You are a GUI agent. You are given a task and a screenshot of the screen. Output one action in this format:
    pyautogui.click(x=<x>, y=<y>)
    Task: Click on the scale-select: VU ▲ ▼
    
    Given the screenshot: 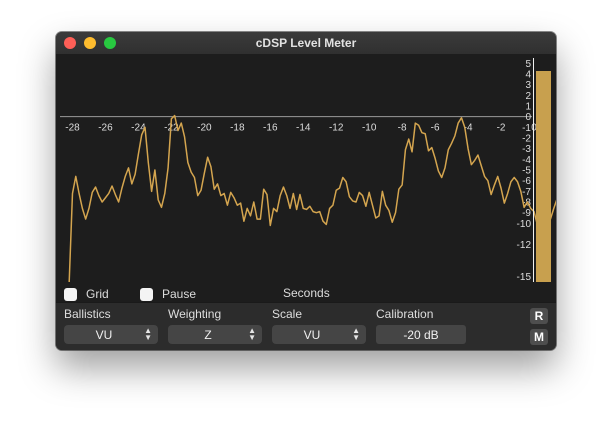 What is the action you would take?
    pyautogui.click(x=319, y=334)
    